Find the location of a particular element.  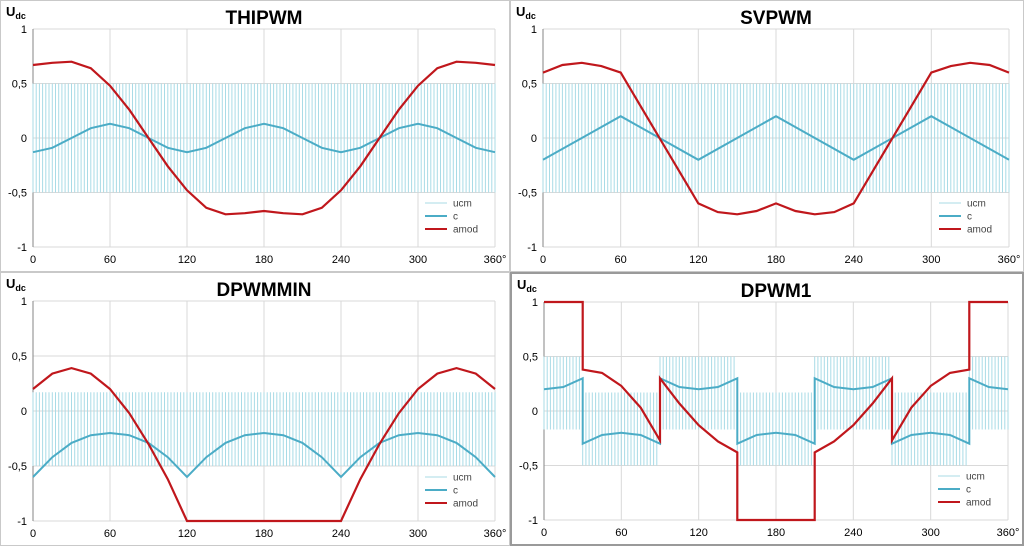

chart-title: DPWMMIN is located at coordinates (264, 290).